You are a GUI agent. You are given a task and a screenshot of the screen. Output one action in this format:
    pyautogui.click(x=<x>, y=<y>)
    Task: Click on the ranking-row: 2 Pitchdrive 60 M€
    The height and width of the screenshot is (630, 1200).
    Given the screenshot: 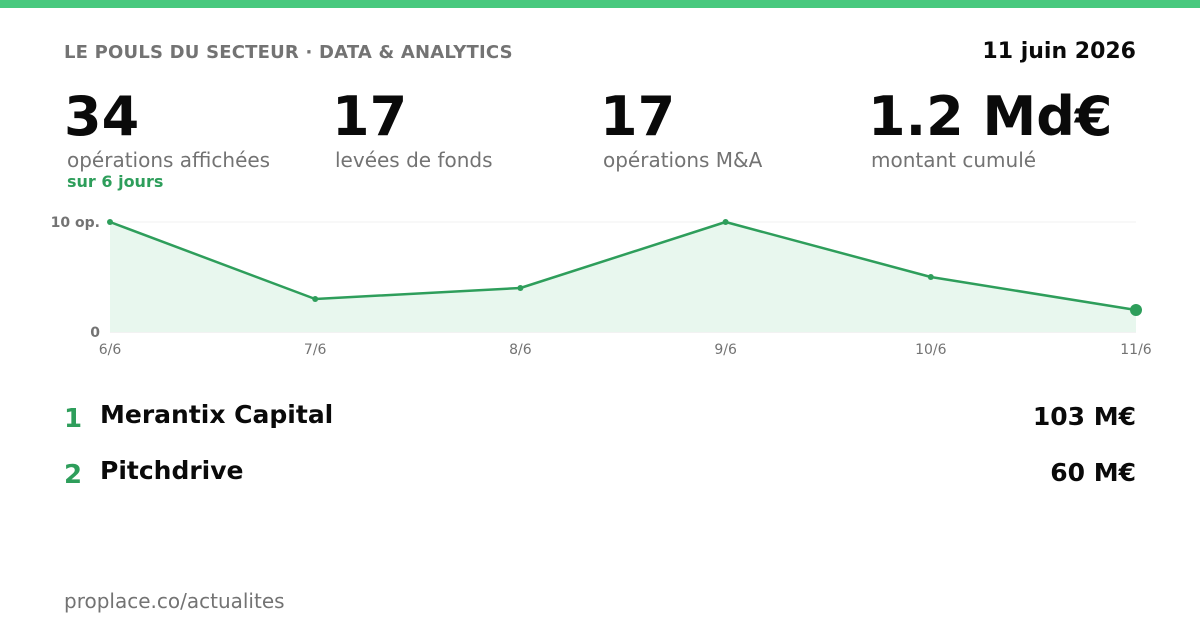 What is the action you would take?
    pyautogui.click(x=600, y=476)
    